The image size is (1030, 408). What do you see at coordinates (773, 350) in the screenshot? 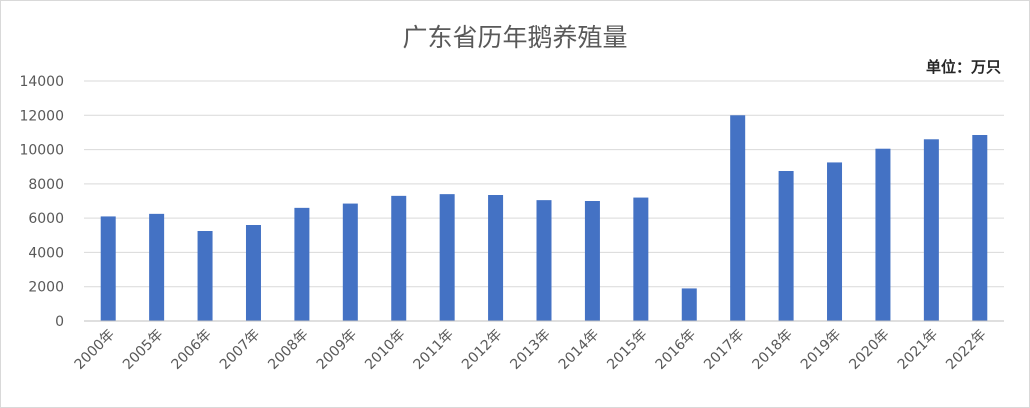
I see `x-tick-label: 2018年` at bounding box center [773, 350].